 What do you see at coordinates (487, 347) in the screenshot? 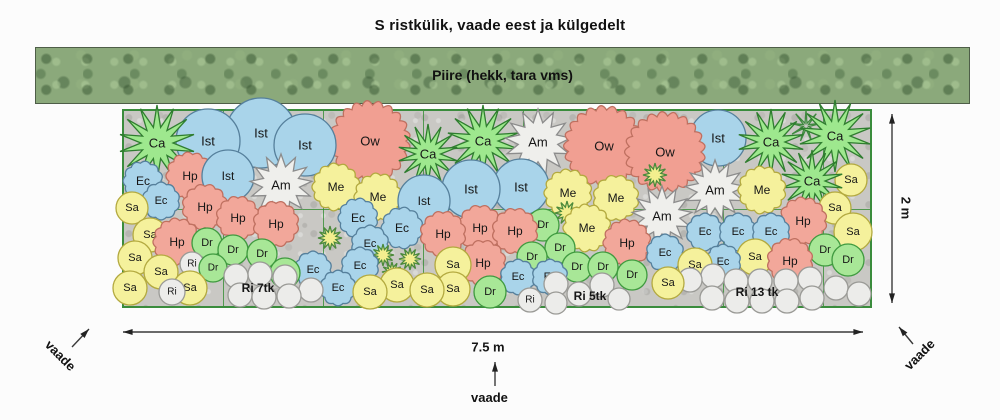
I see `width-dimension-label: 7.5 m` at bounding box center [487, 347].